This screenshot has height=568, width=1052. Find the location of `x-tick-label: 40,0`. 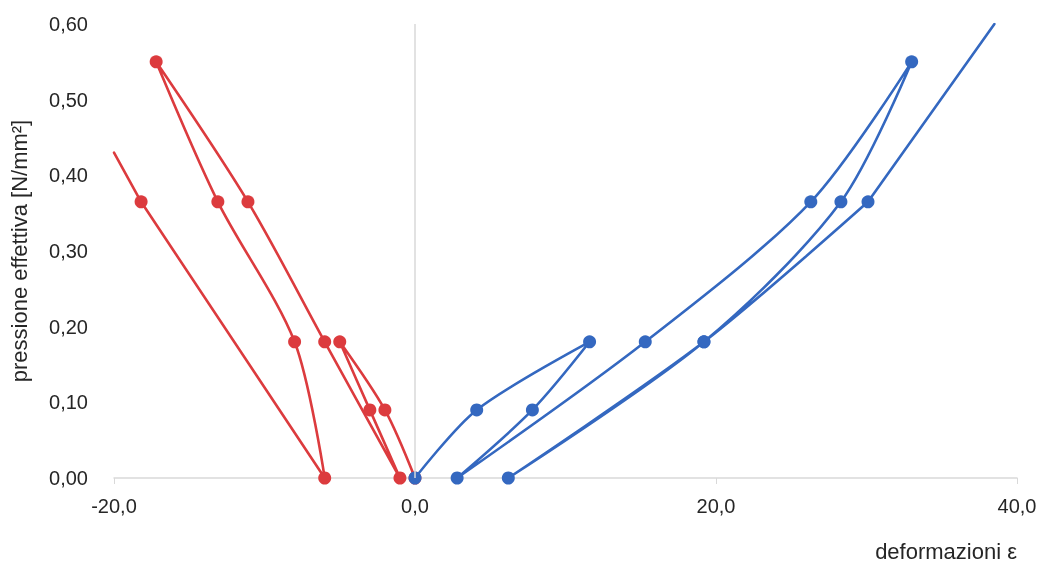

x-tick-label: 40,0 is located at coordinates (1017, 506).